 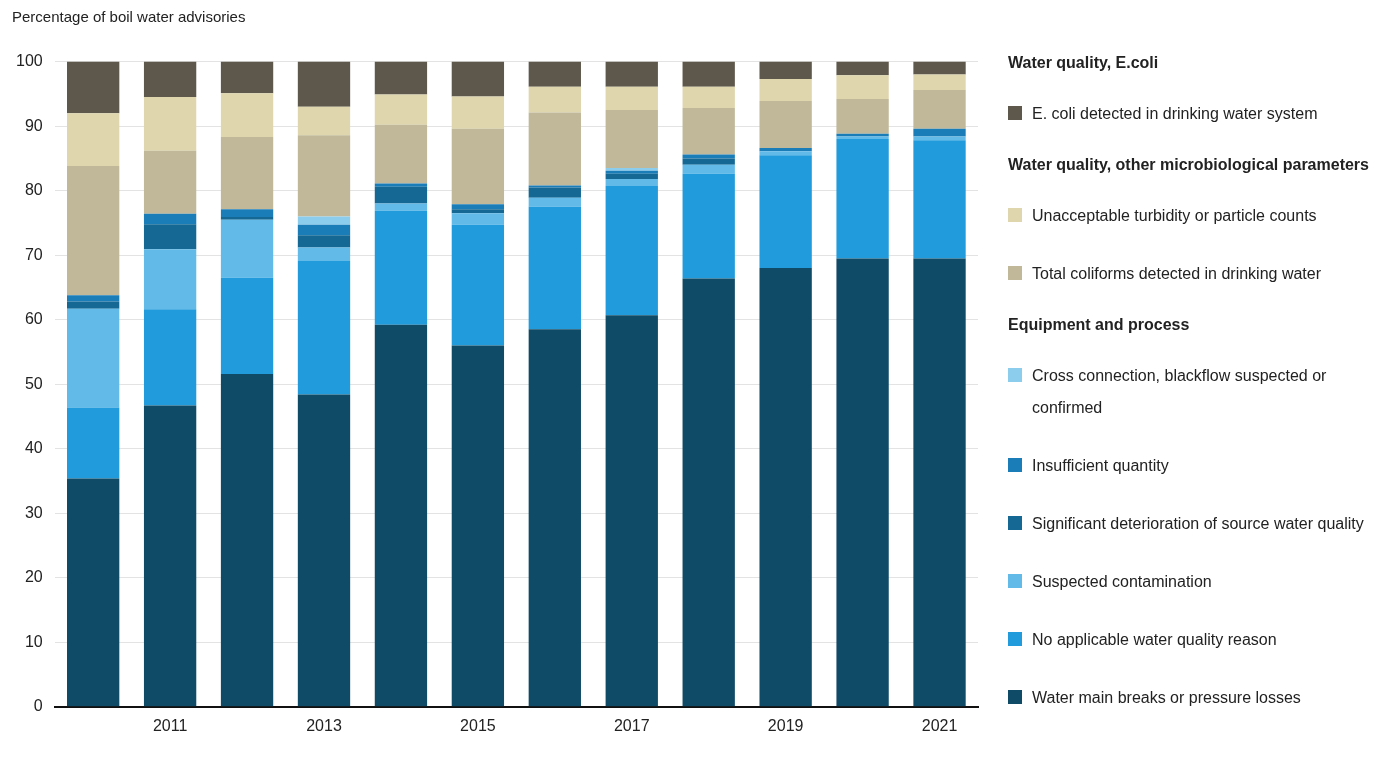 I want to click on text: Water quality, E.coli, so click(x=1084, y=63).